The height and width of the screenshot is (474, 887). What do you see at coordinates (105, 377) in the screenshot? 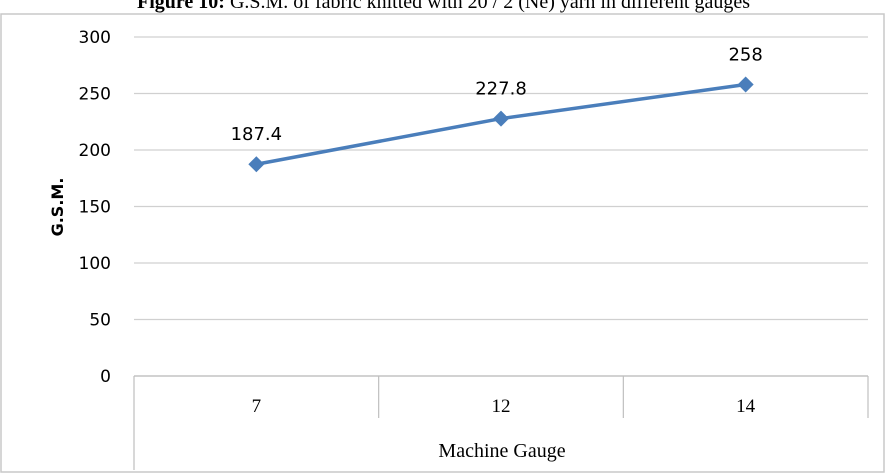
I see `y-tick-label: 0` at bounding box center [105, 377].